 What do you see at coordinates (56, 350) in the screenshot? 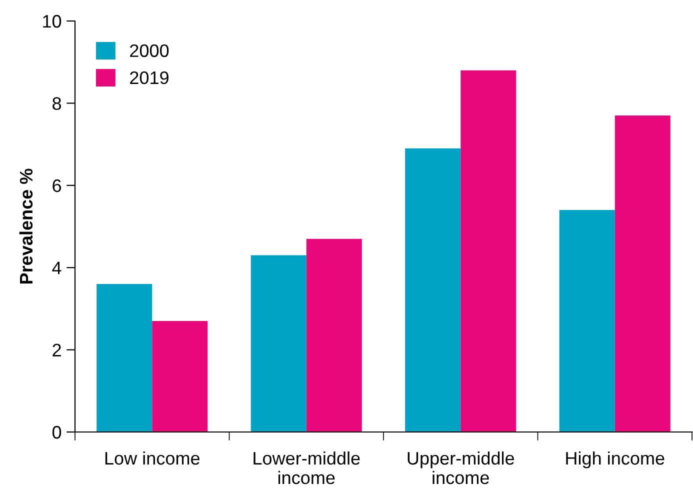
I see `y-tick-label: 2` at bounding box center [56, 350].